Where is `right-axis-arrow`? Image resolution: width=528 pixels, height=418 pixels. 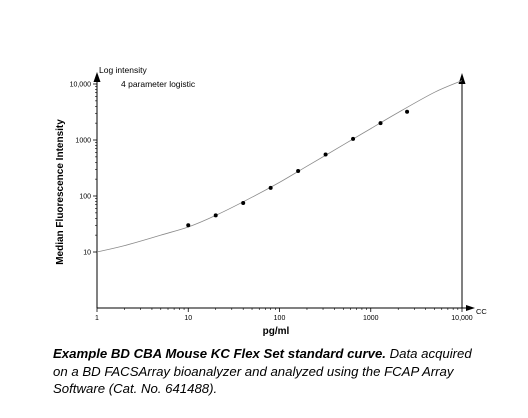
right-axis-arrow is located at coordinates (462, 78).